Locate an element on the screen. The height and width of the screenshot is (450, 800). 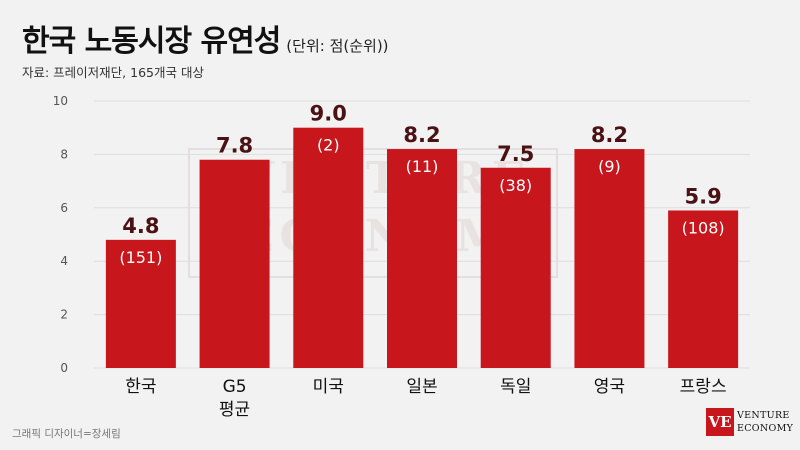
logo-text-2: ECONOMY is located at coordinates (765, 428).